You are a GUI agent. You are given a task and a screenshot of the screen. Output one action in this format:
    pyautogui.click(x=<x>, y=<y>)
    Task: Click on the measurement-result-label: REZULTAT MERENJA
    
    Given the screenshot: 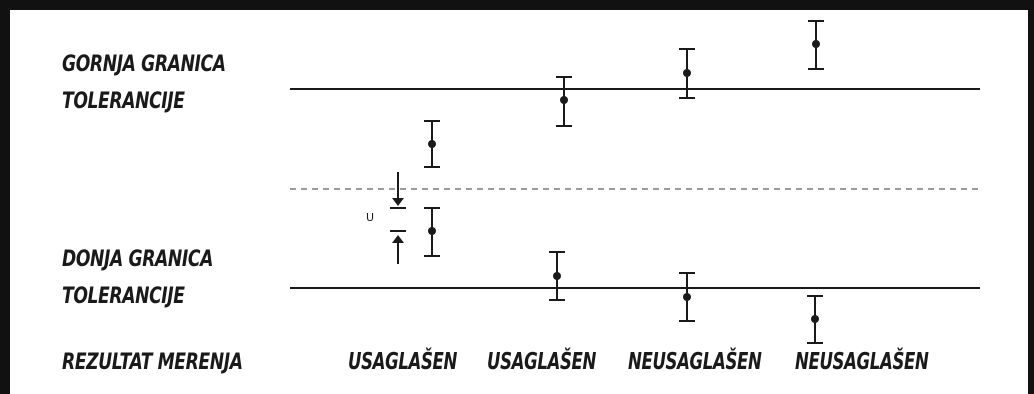 What is the action you would take?
    pyautogui.click(x=152, y=362)
    